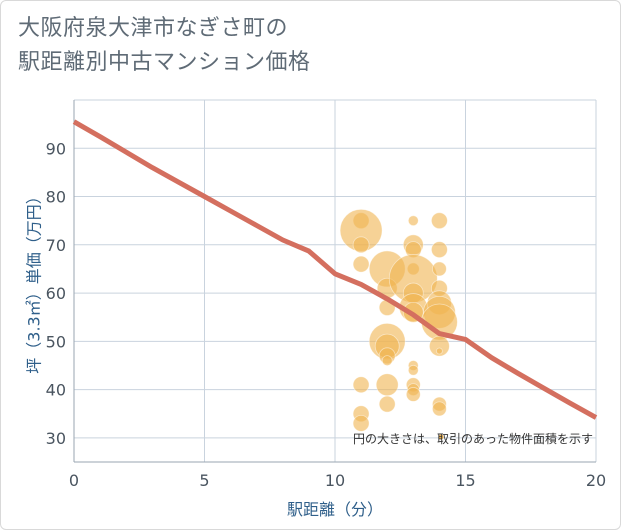  What do you see at coordinates (473, 438) in the screenshot?
I see `size-annotation: 円の大きさは、取引のあった物件面積を示す` at bounding box center [473, 438].